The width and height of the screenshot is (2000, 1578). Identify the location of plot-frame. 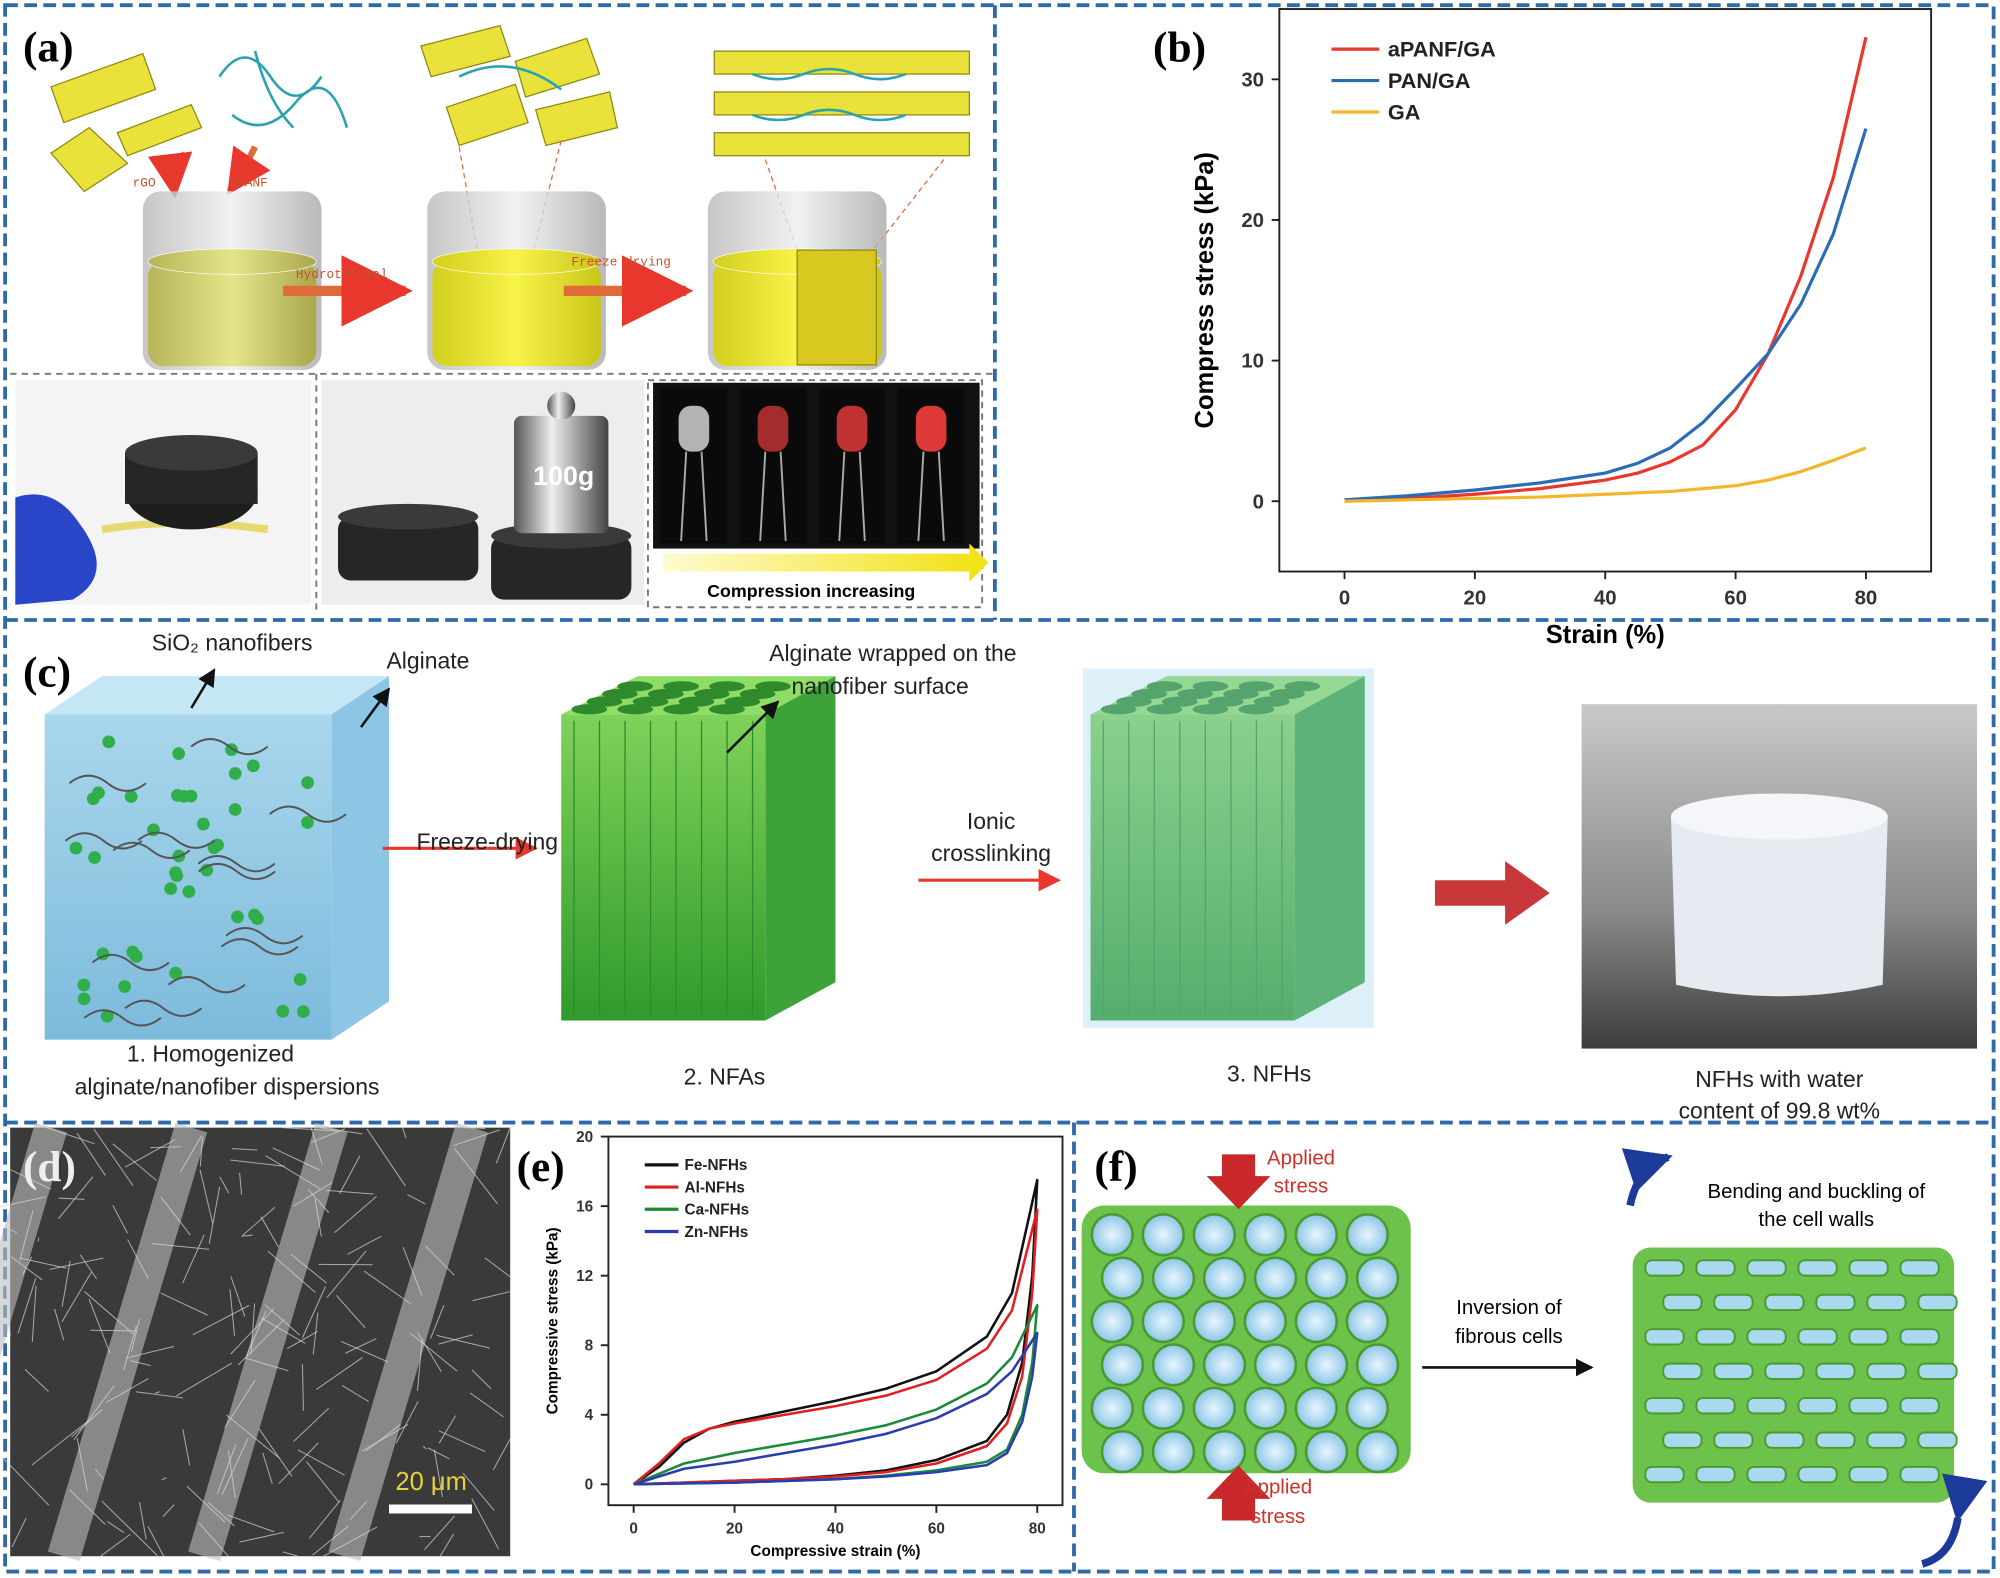
(1605, 290).